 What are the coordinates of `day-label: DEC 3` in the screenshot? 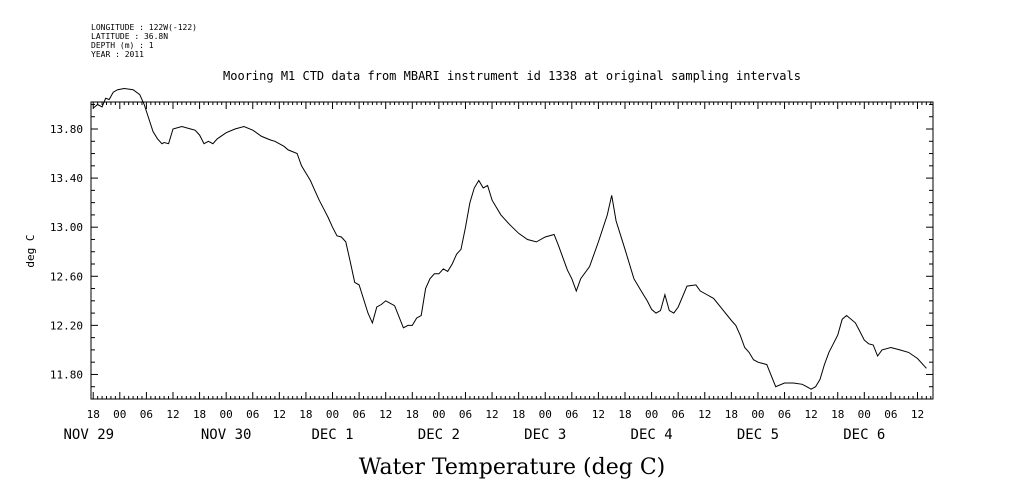 It's located at (545, 435).